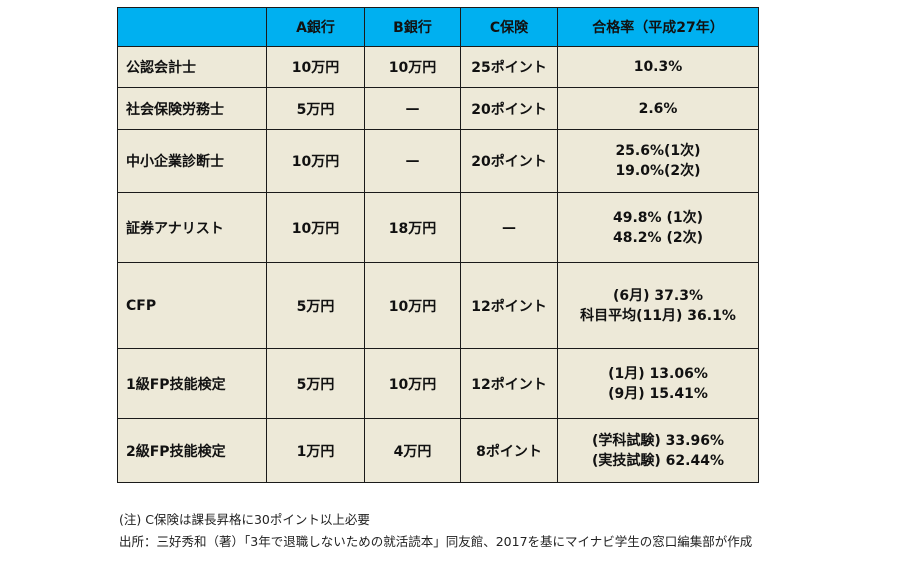 The width and height of the screenshot is (900, 570). Describe the element at coordinates (244, 519) in the screenshot. I see `note-text: (注) C保険は課長昇格に30ポイント以上必要` at that location.